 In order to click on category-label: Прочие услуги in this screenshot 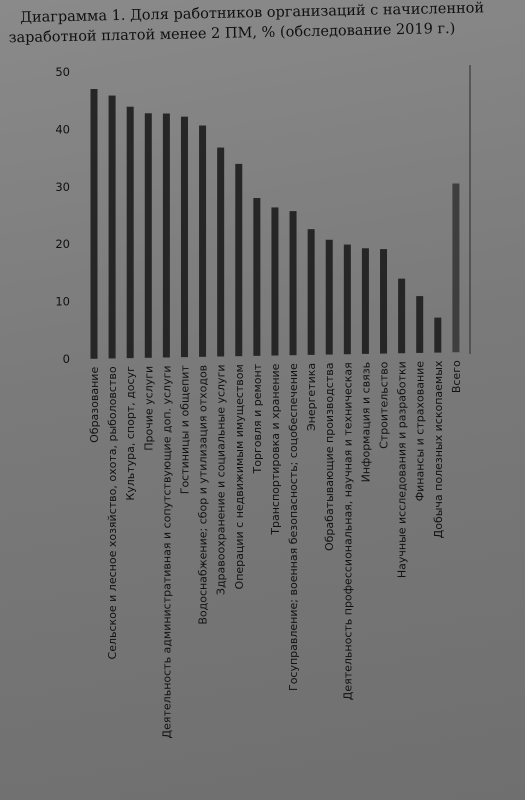, I will do `click(148, 408)`.